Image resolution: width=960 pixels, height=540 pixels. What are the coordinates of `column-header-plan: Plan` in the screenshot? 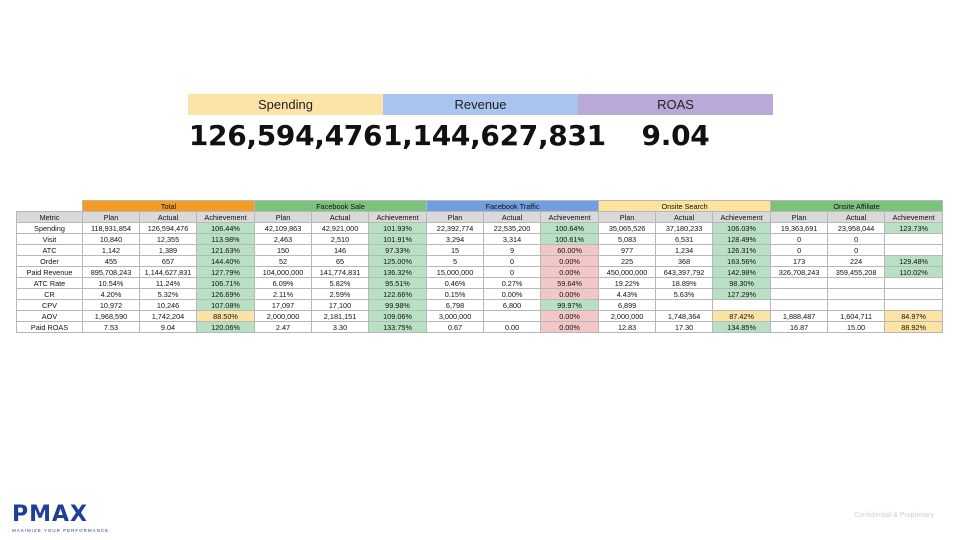 It's located at (283, 217).